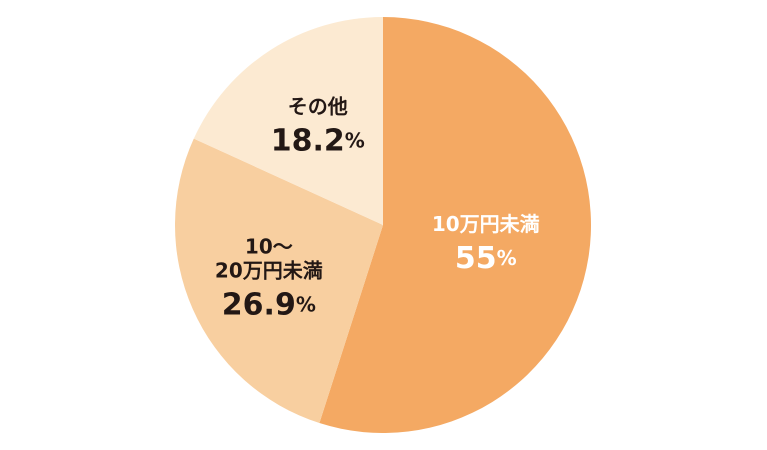 The image size is (767, 450). Describe the element at coordinates (269, 304) in the screenshot. I see `value-label: 26.9%` at that location.